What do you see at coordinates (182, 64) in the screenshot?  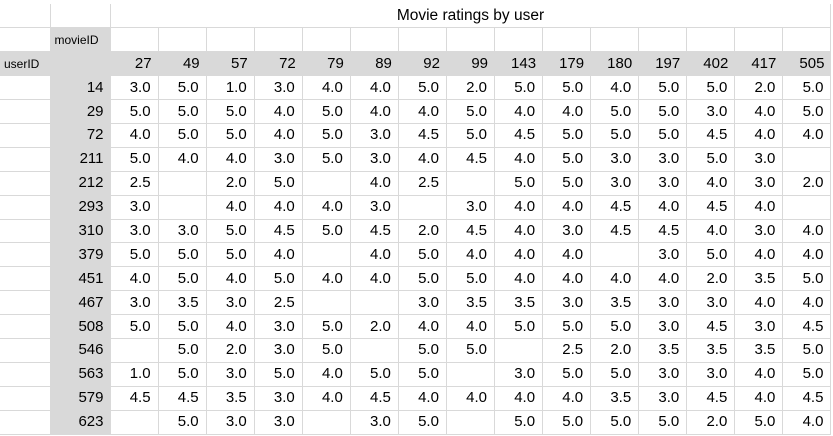 I see `movie-id-header: 49` at bounding box center [182, 64].